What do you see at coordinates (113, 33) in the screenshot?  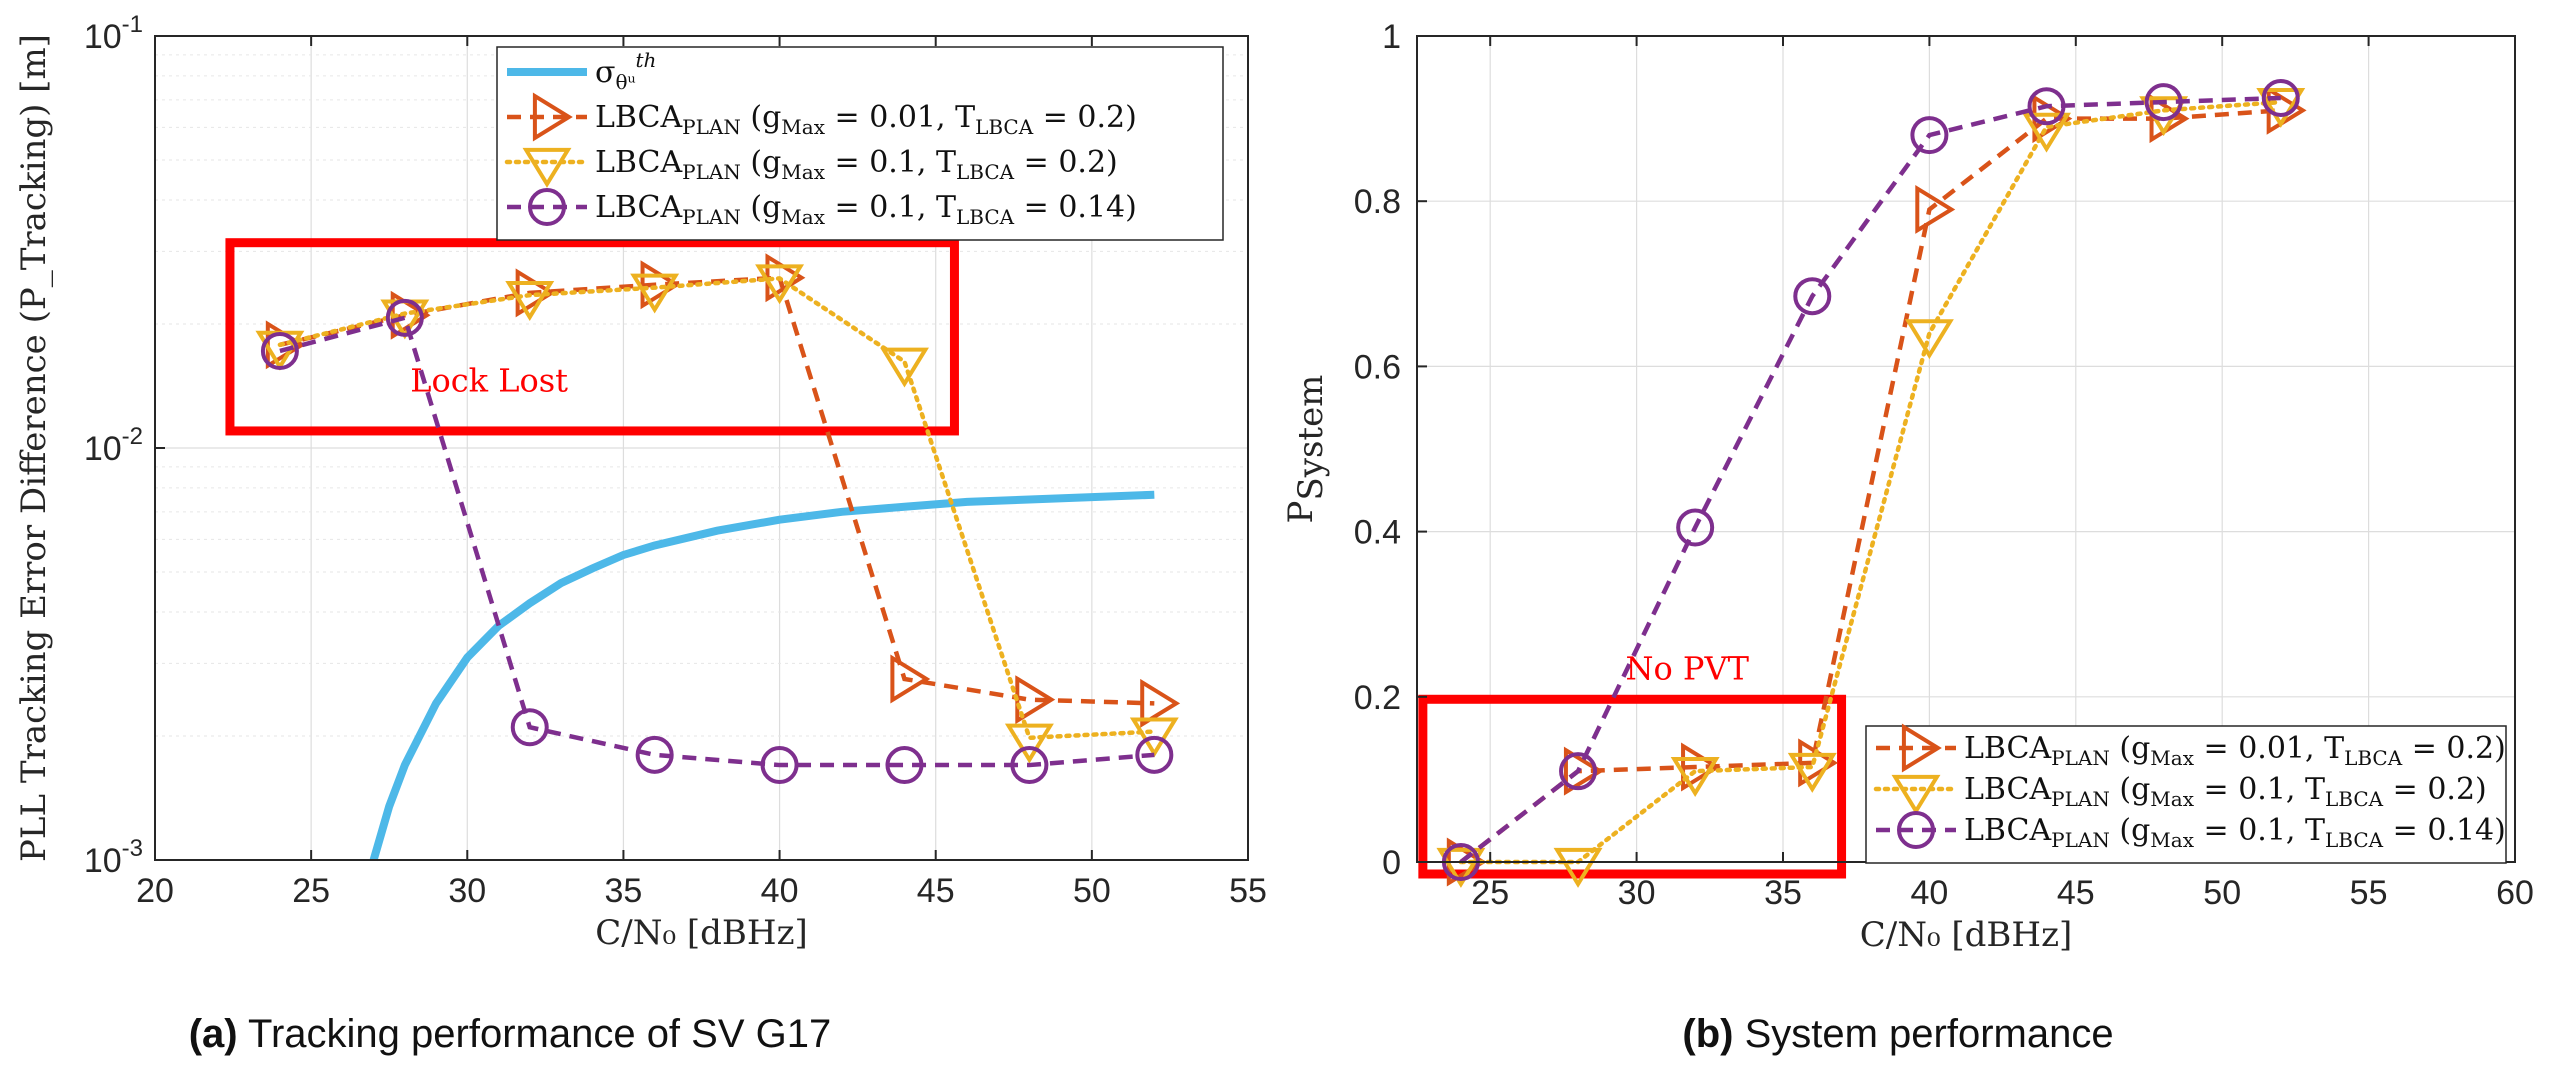 I see `tick-label-y: 10⁻¹` at bounding box center [113, 33].